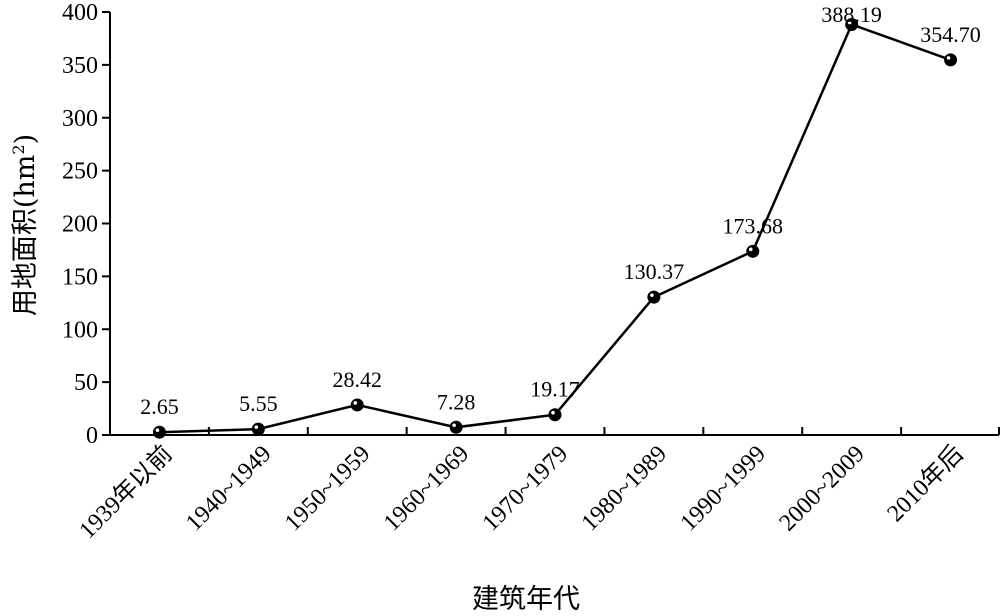  I want to click on x-tick-label: 1940~1949, so click(228, 488).